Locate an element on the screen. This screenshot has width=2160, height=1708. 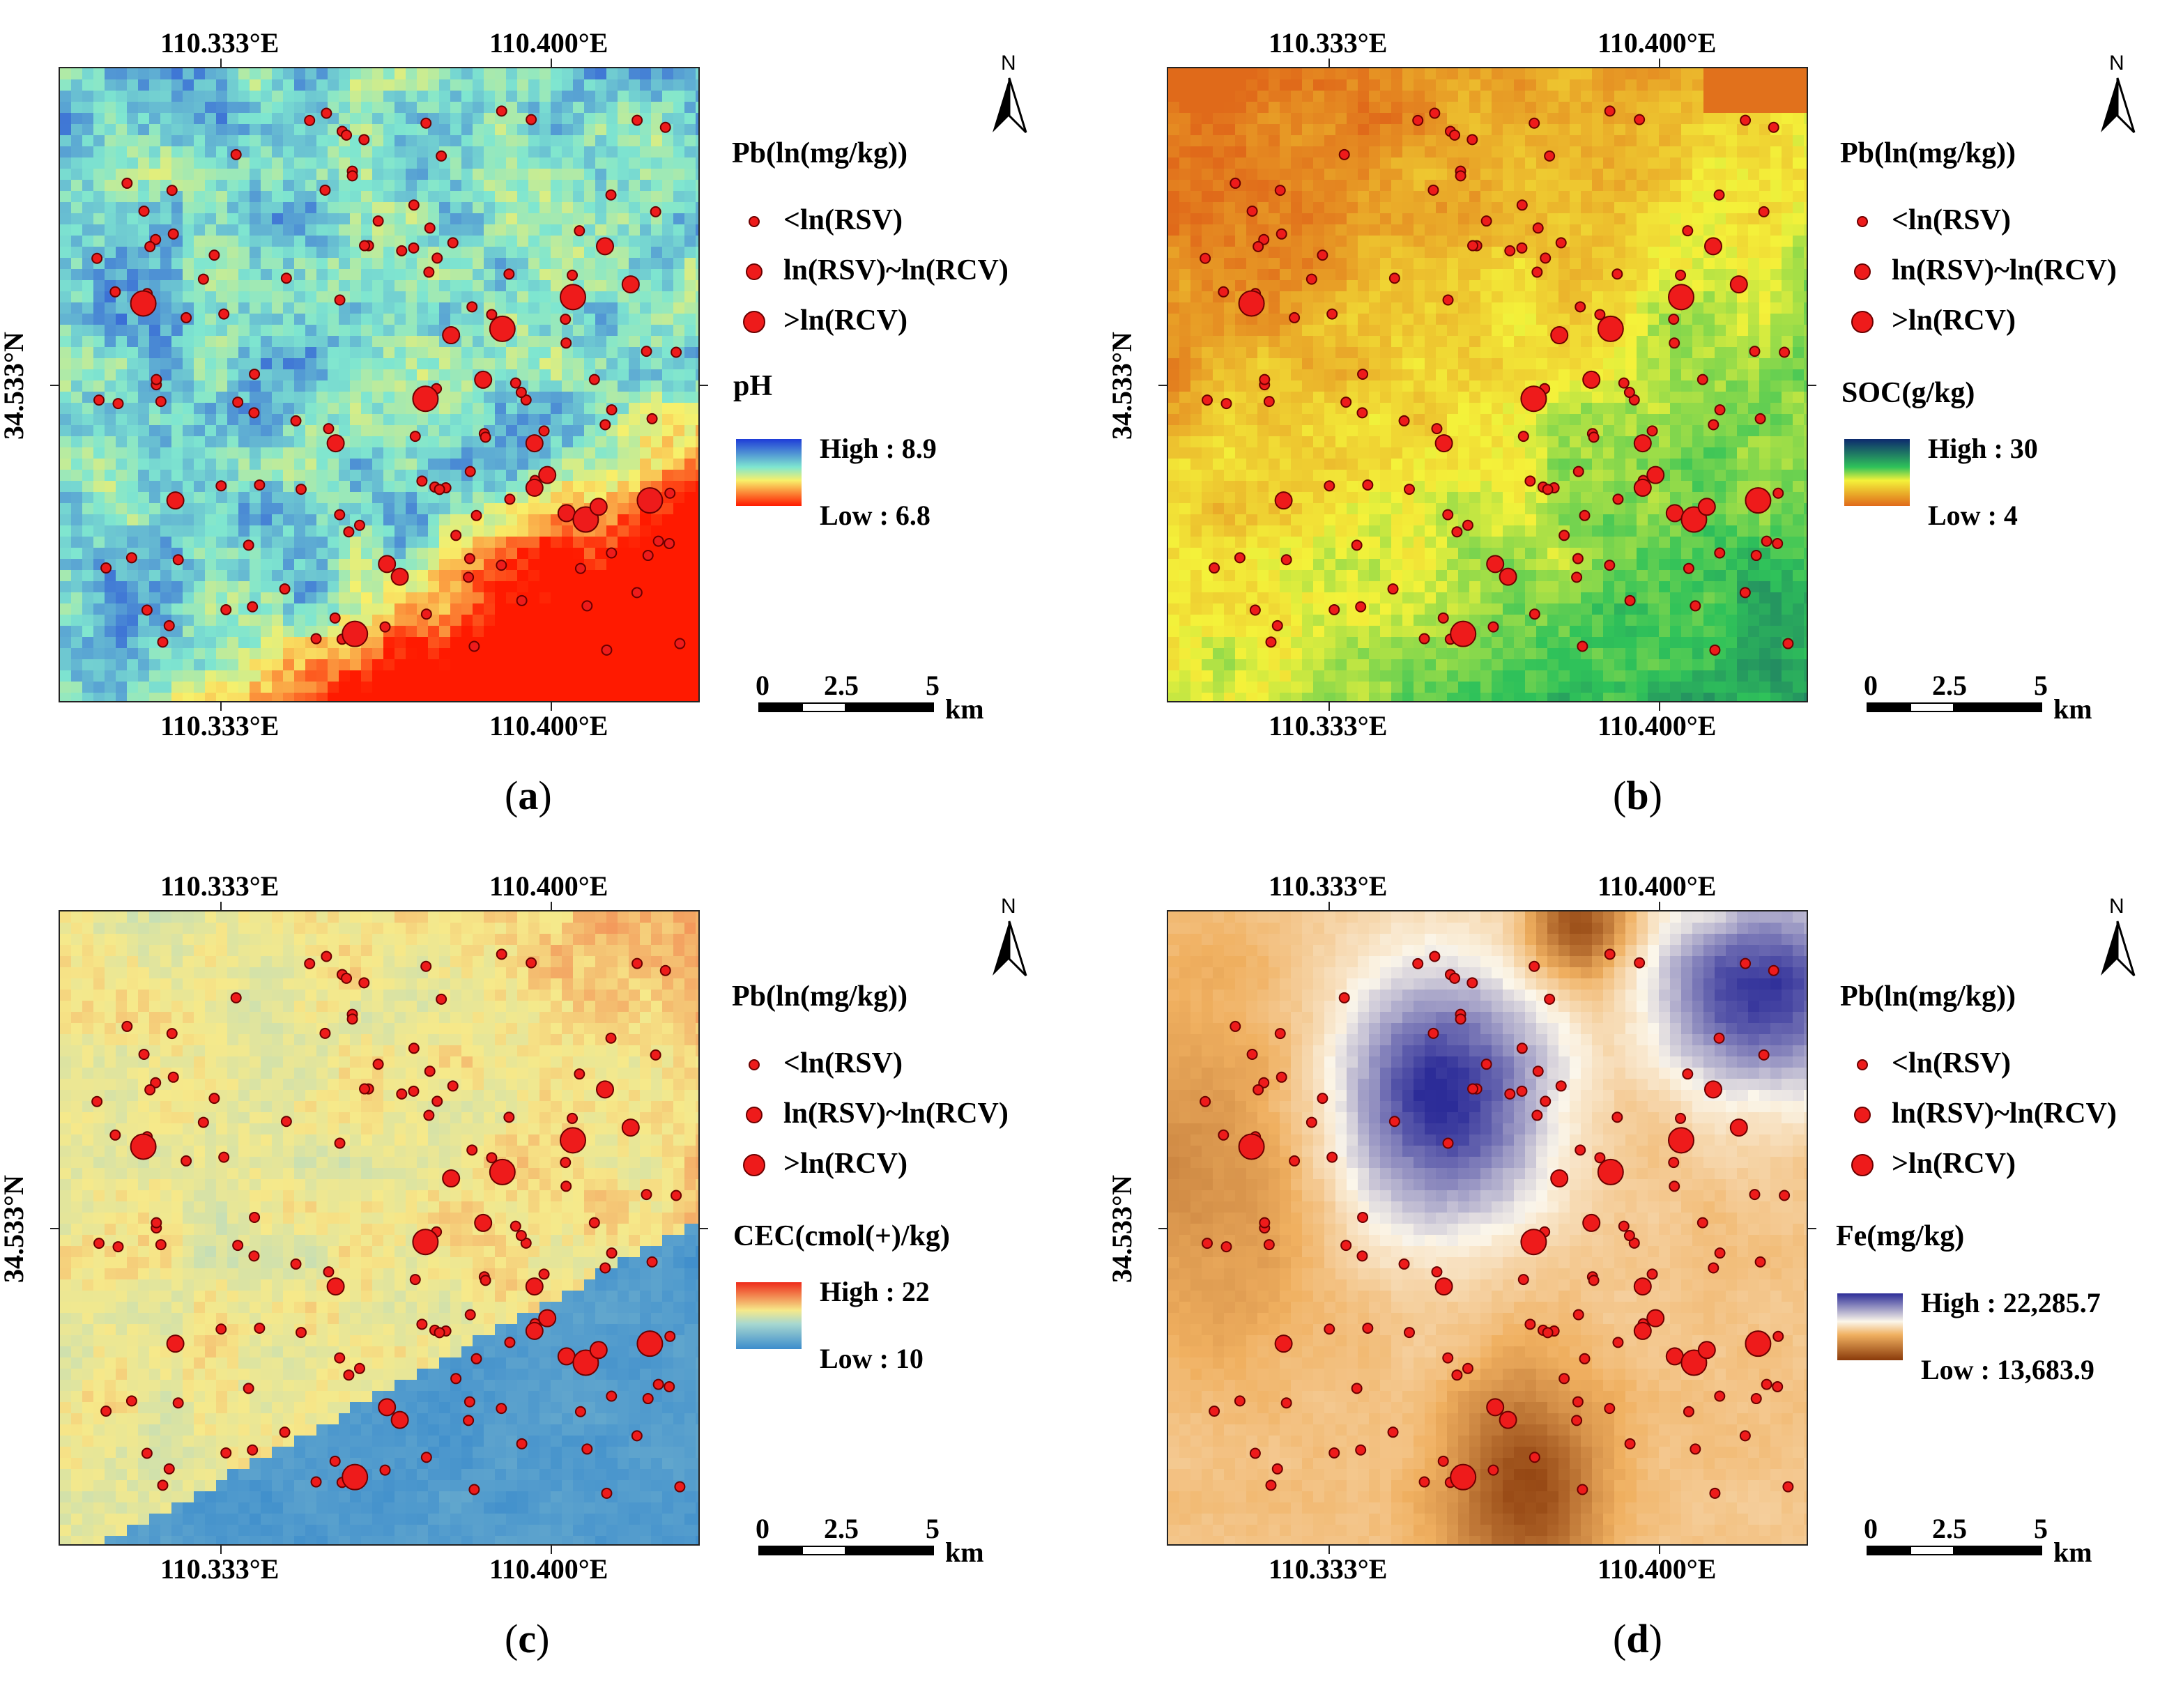
lon-label-top-right: 110.400°E is located at coordinates (1657, 43).